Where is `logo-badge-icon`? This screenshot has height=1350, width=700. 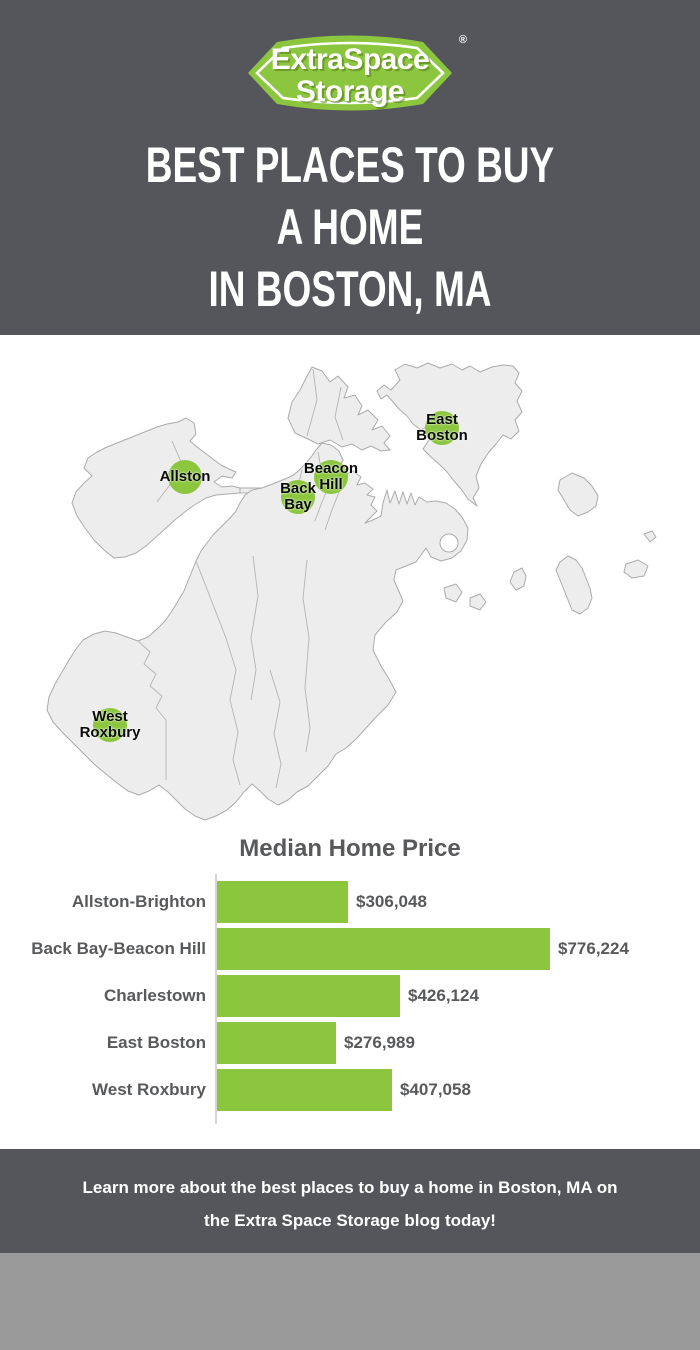 logo-badge-icon is located at coordinates (350, 73).